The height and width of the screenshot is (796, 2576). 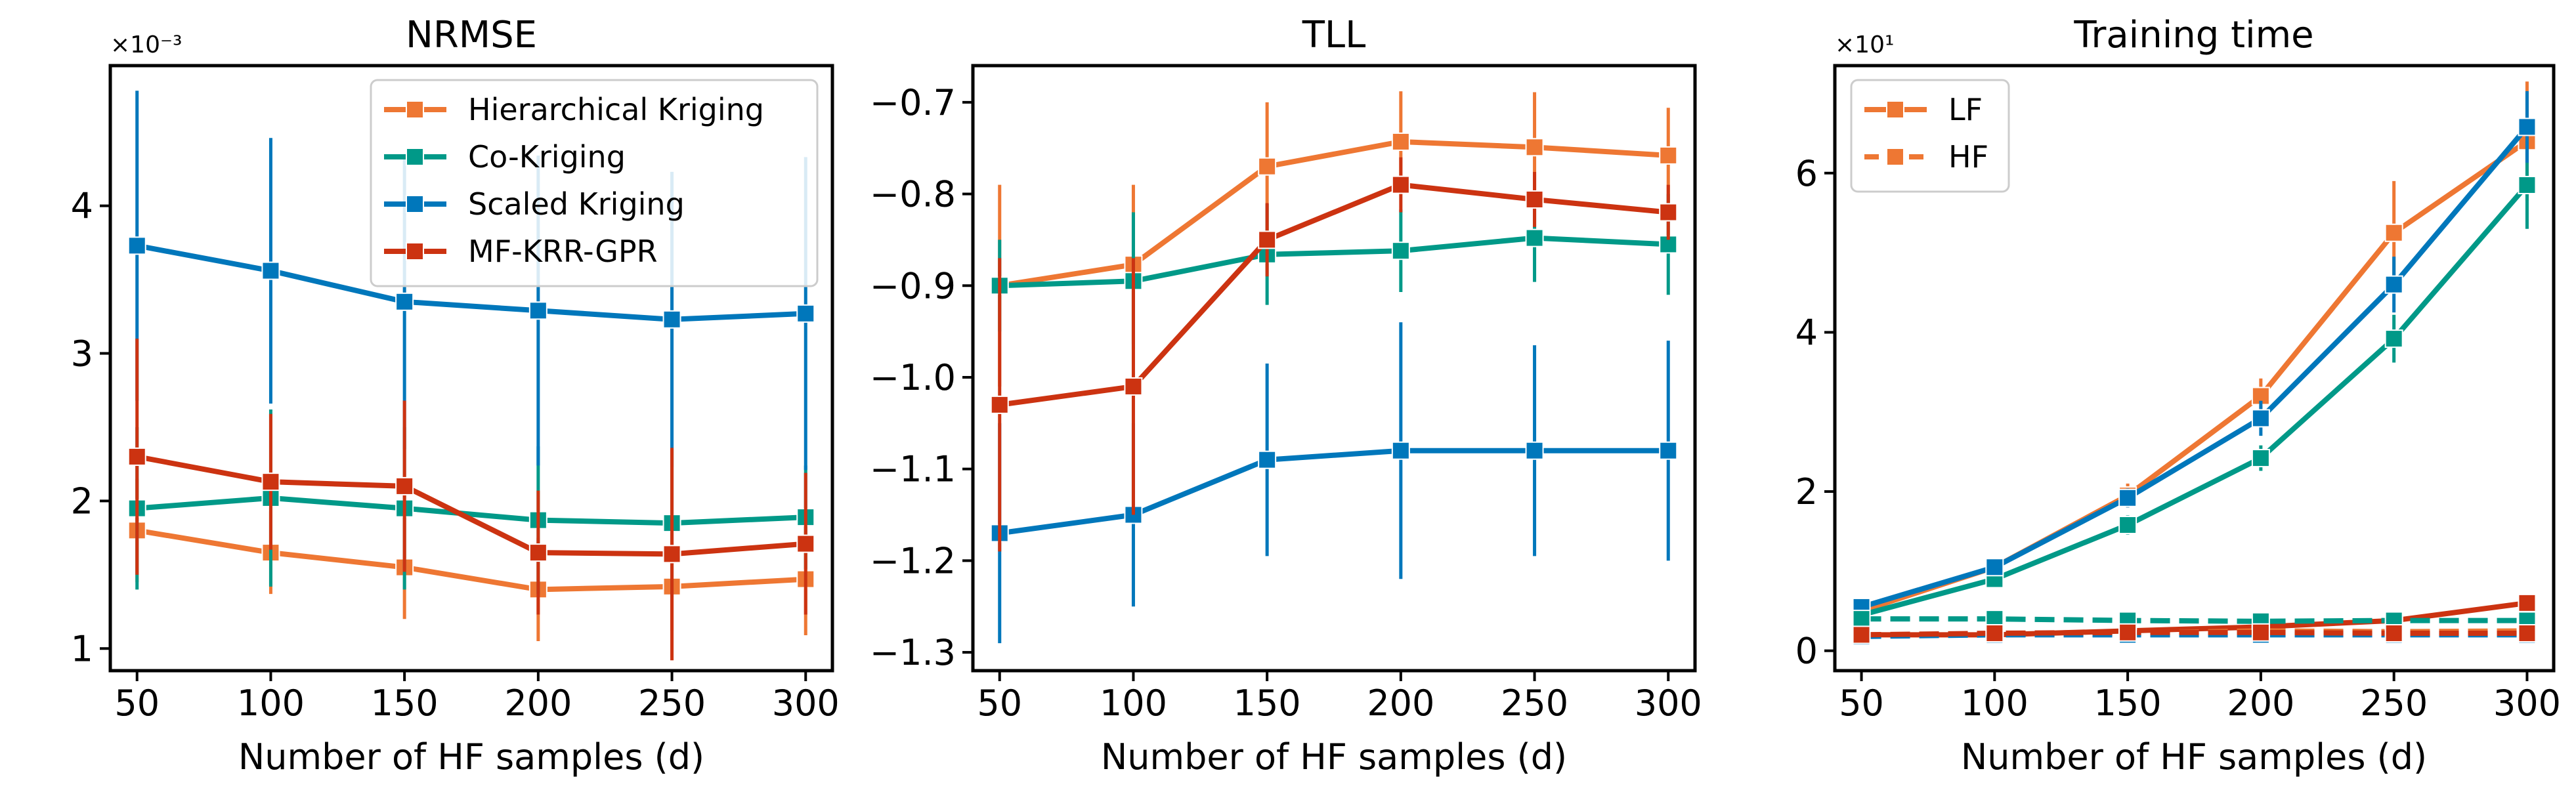 I want to click on y-tick-label: 3, so click(x=82, y=354).